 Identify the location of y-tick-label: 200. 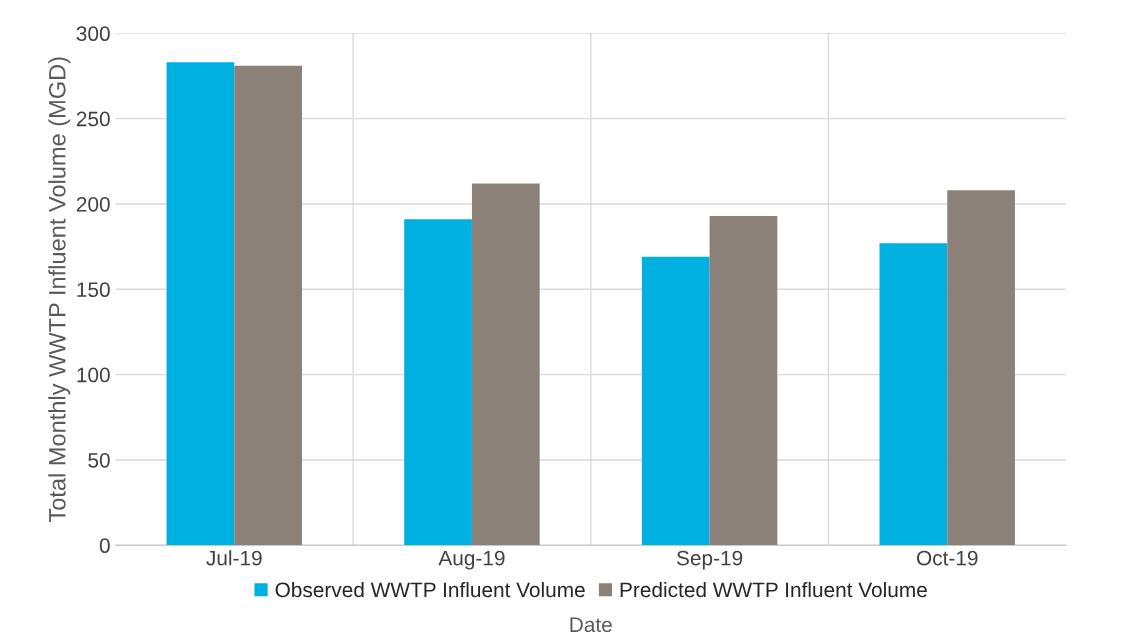
(93, 204).